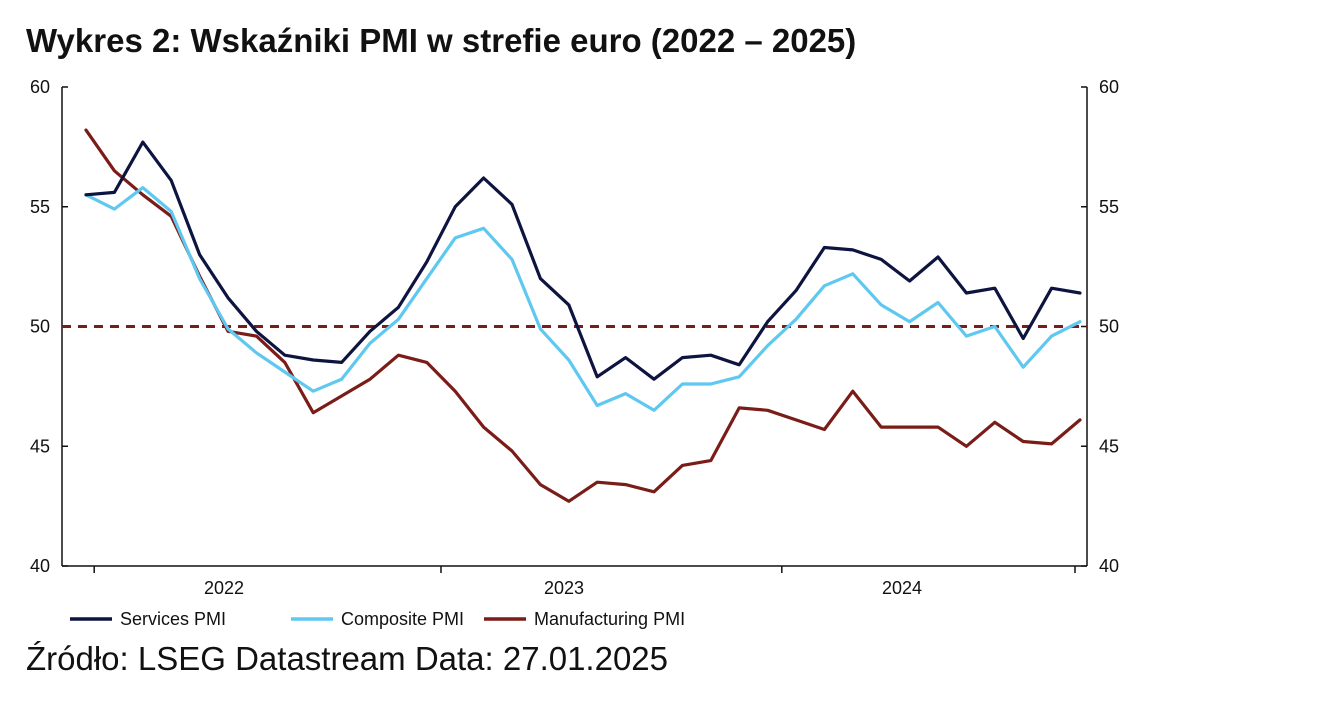 The image size is (1338, 716). What do you see at coordinates (1109, 207) in the screenshot?
I see `y-tick-label-right: 55` at bounding box center [1109, 207].